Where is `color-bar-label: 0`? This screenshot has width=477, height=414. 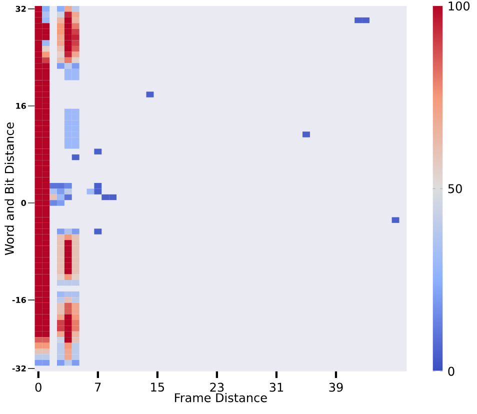 color-bar-label: 0 is located at coordinates (451, 371).